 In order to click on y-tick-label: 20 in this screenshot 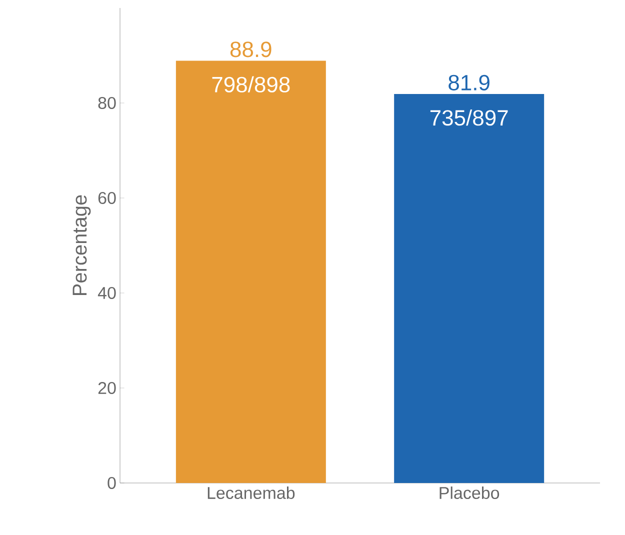, I will do `click(107, 388)`.